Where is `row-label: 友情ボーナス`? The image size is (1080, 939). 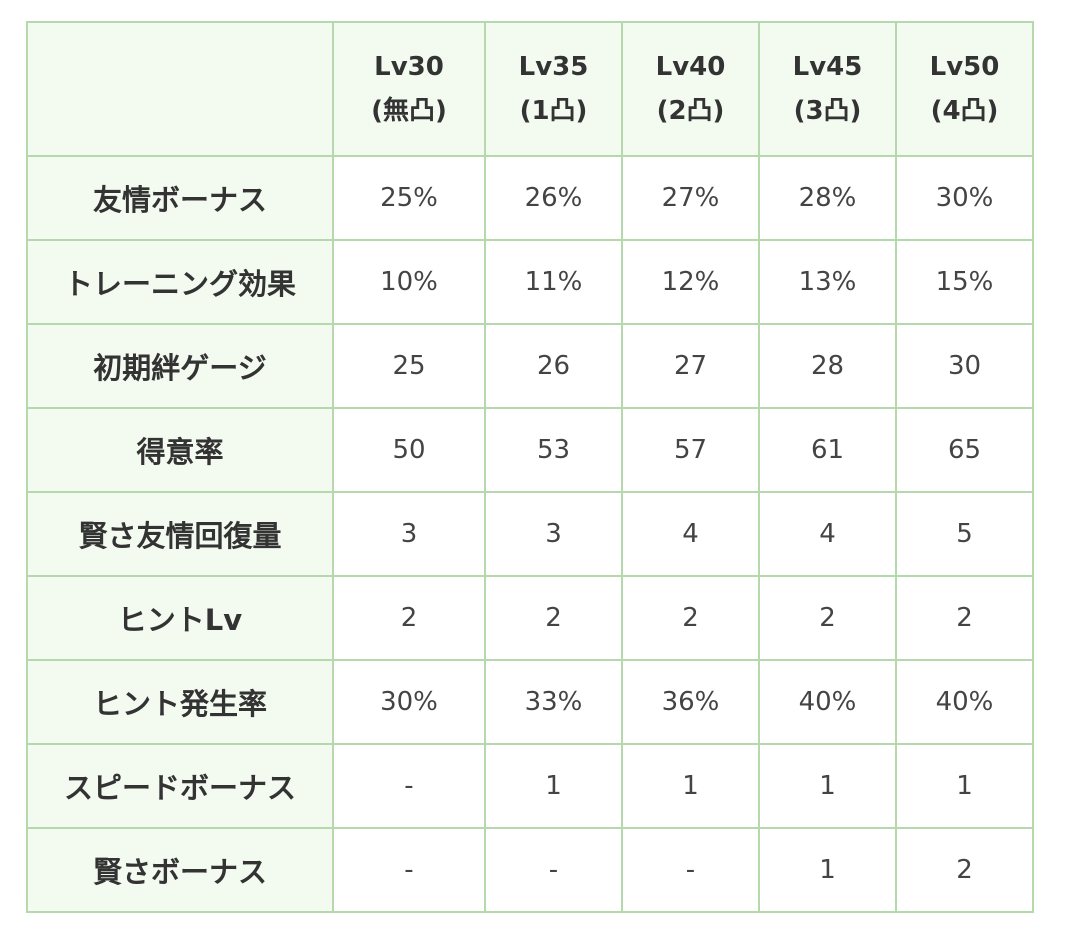
row-label: 友情ボーナス is located at coordinates (180, 198).